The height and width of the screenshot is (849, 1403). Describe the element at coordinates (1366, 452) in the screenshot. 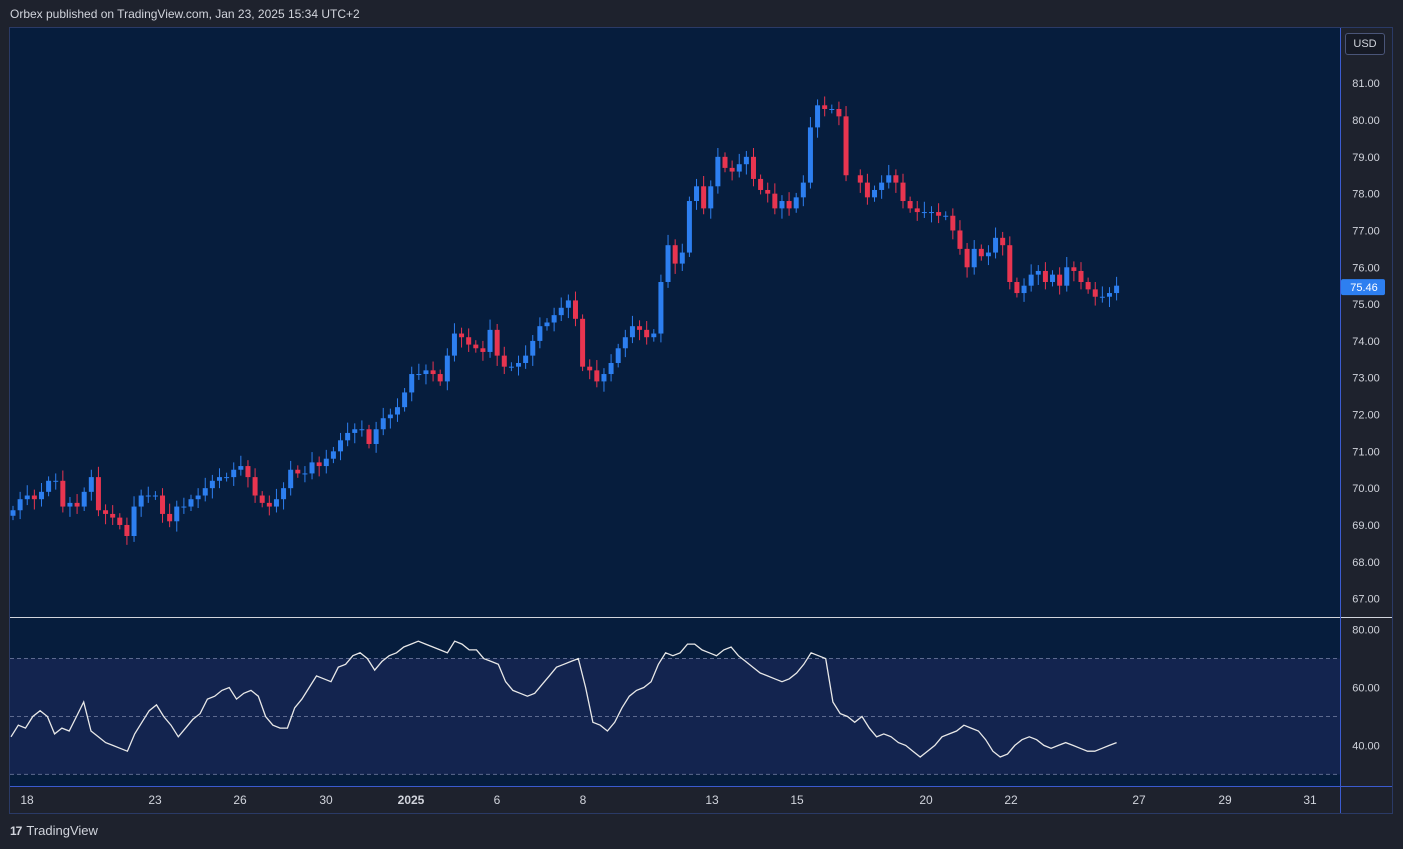

I see `price-tick-label: 71.00` at that location.